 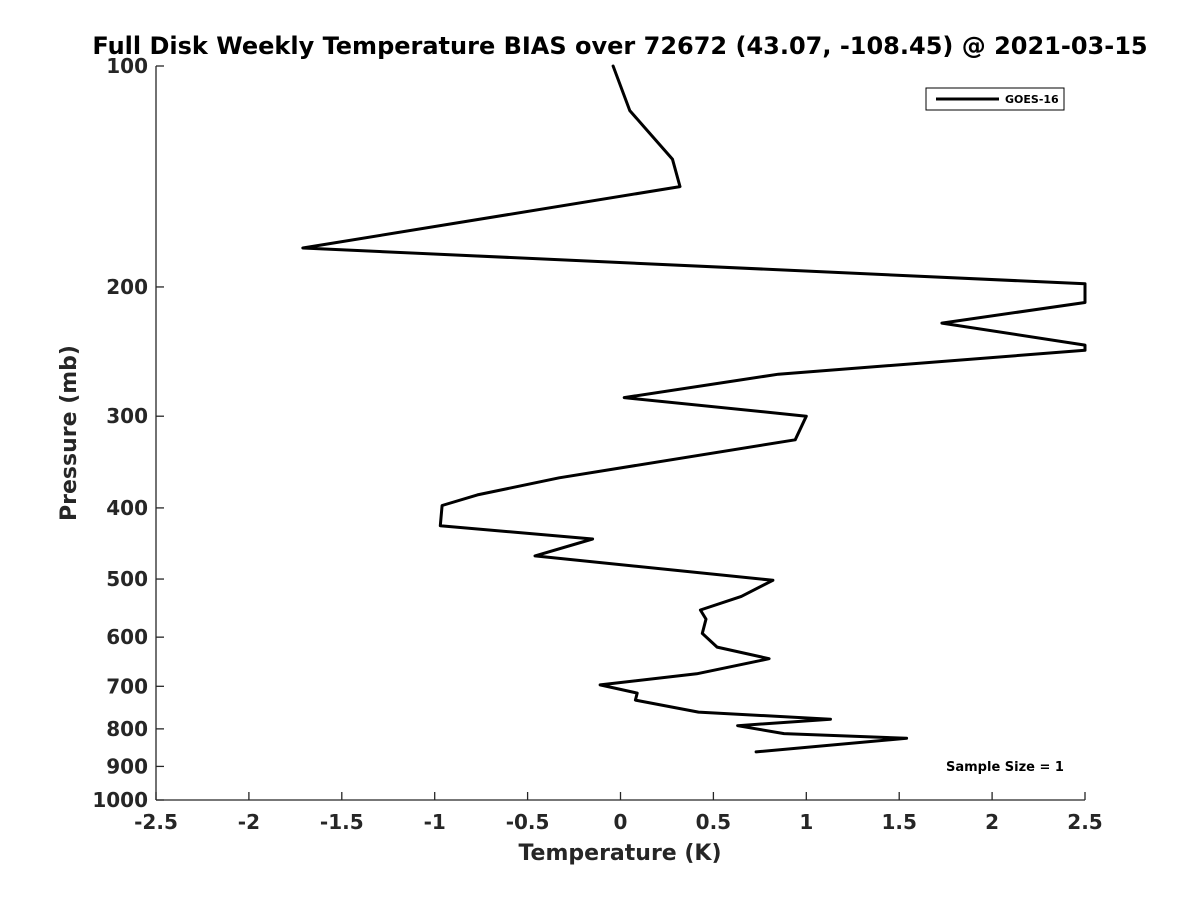 What do you see at coordinates (992, 822) in the screenshot?
I see `x-tick-label: 2` at bounding box center [992, 822].